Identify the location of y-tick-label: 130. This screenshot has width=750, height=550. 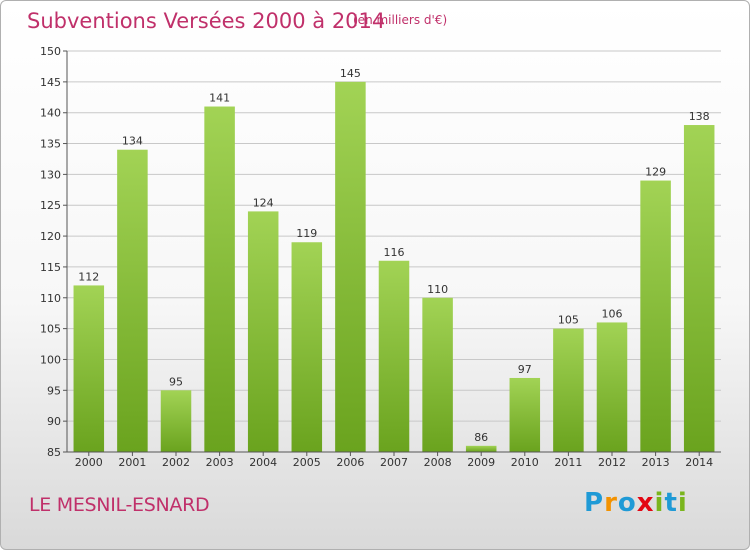
(50, 174).